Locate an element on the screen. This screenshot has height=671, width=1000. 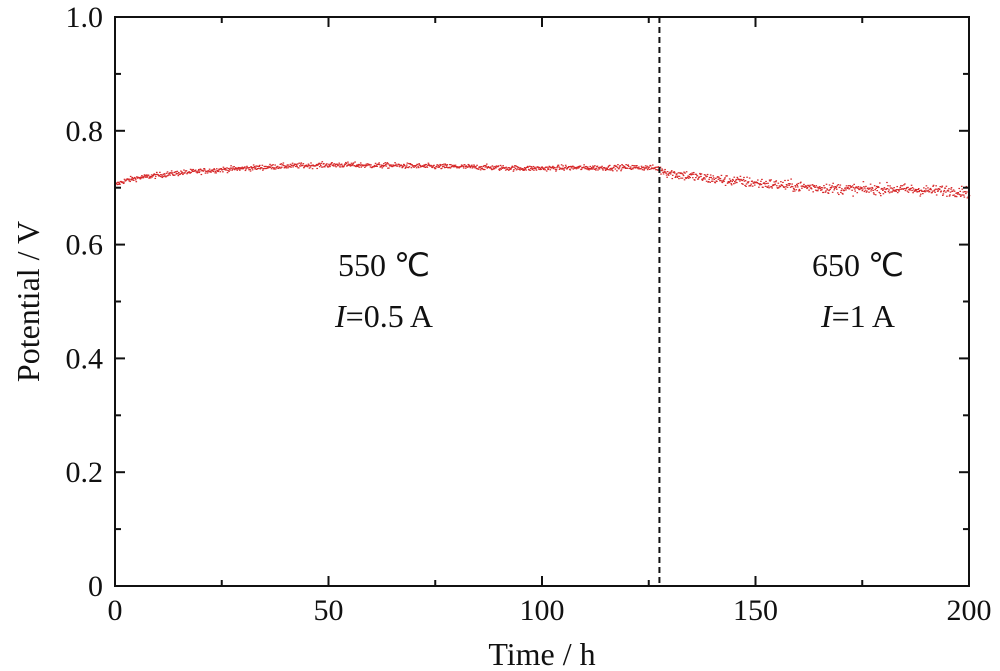
annotation-temperature: 650 ℃ is located at coordinates (858, 265).